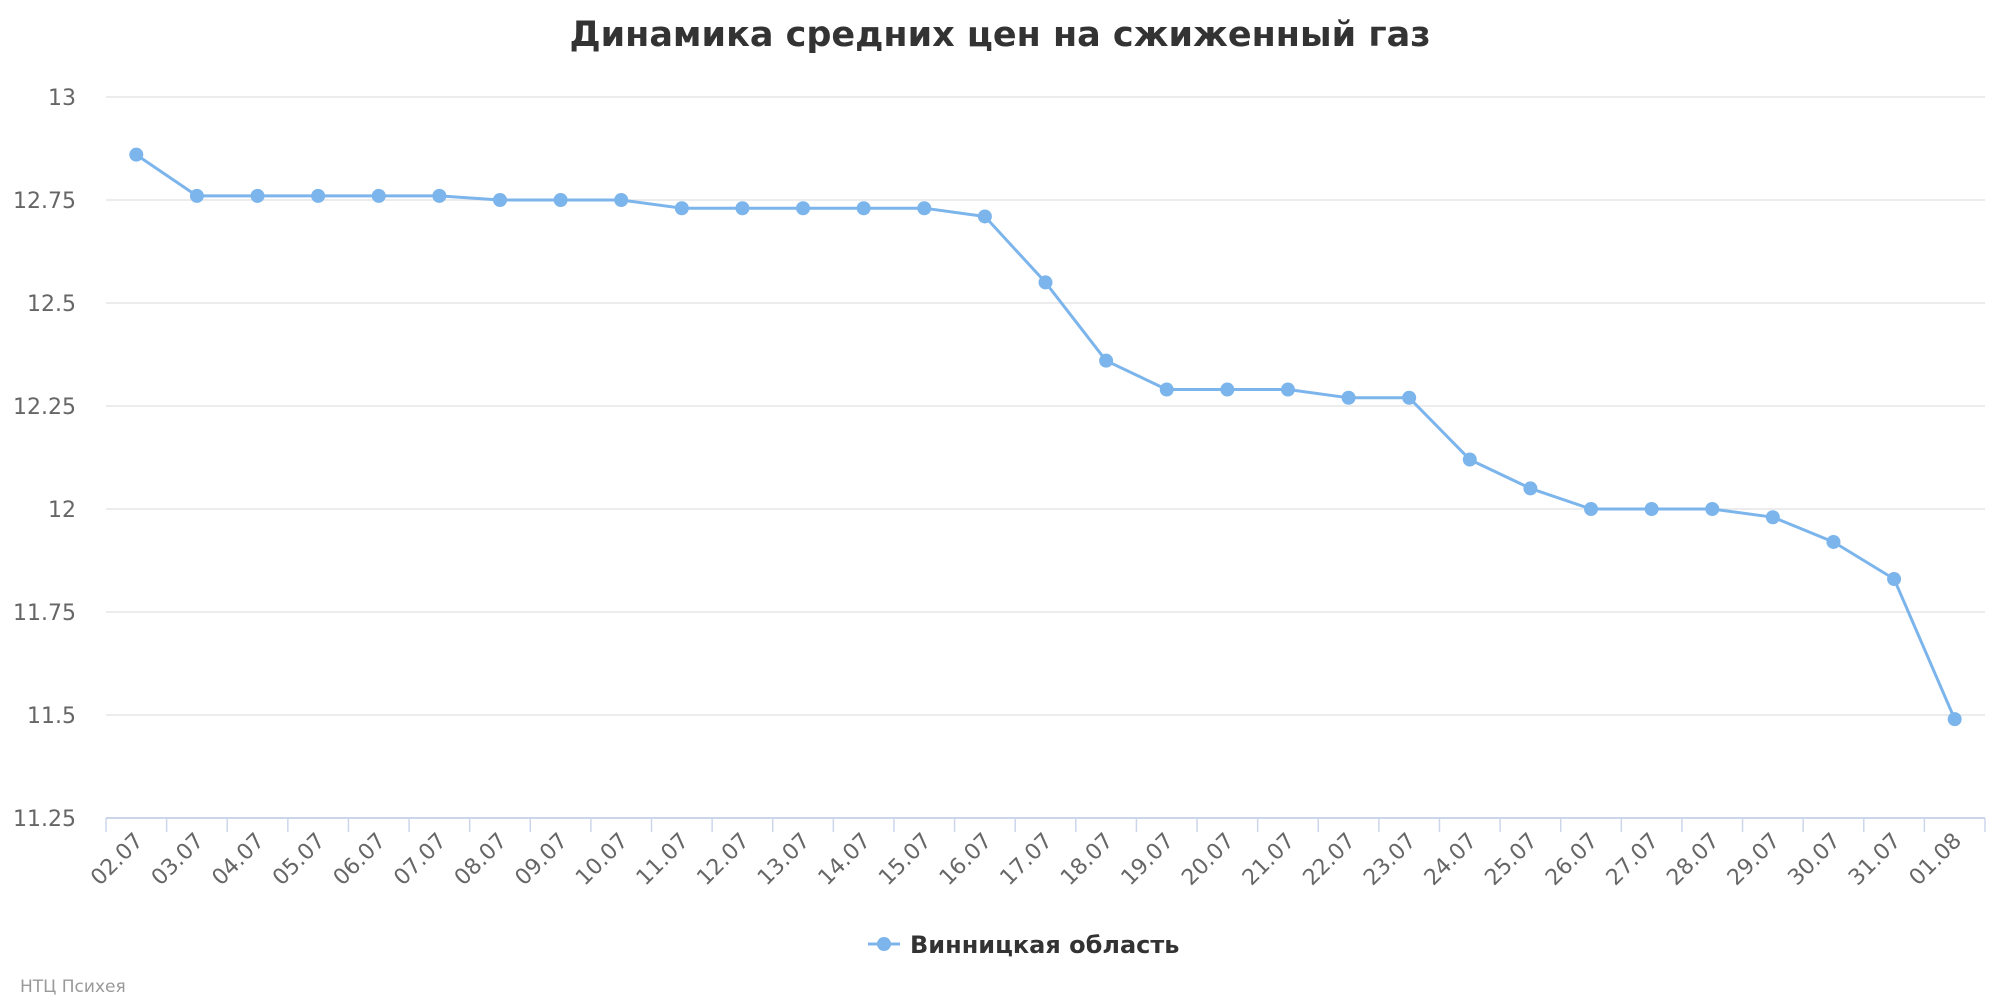  What do you see at coordinates (1044, 945) in the screenshot?
I see `legend-label: Винницкая область` at bounding box center [1044, 945].